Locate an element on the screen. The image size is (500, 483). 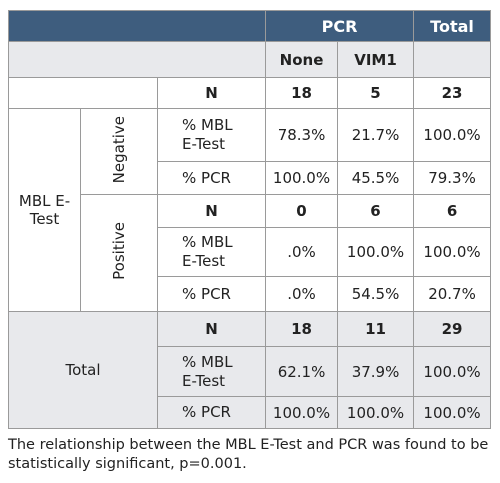
cell: 11 is located at coordinates (376, 329).